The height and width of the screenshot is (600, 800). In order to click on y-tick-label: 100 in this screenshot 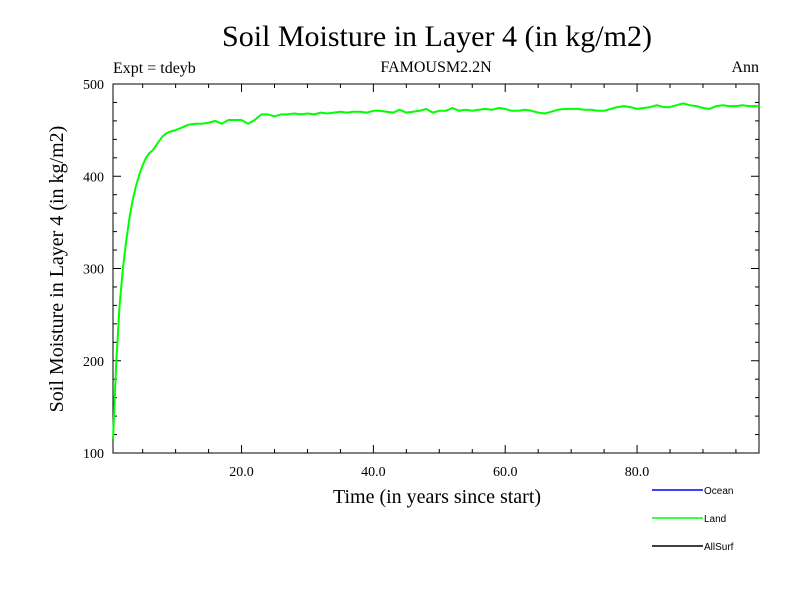, I will do `click(93, 454)`.